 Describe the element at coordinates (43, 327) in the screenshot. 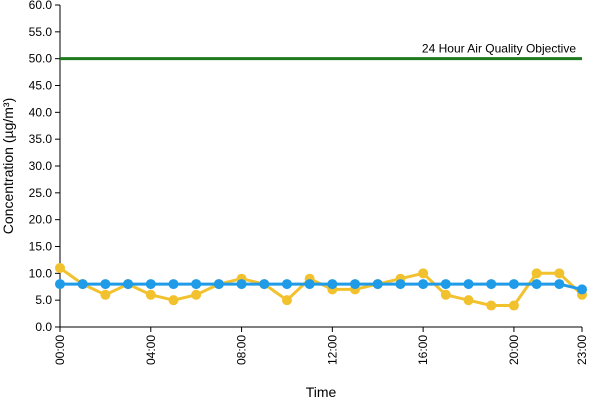

I see `y-tick-label: 0.0` at that location.